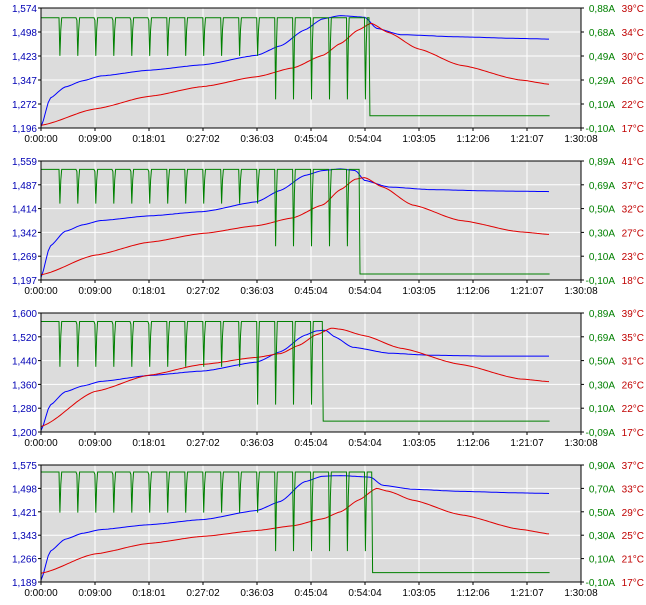  I want to click on y-tick-label: 1,347, so click(24, 81).